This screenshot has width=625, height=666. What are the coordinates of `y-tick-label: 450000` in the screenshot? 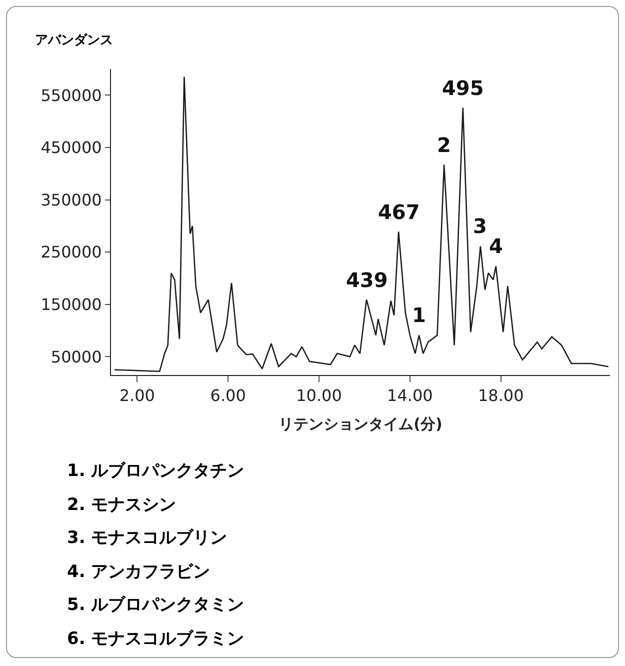 It's located at (71, 148).